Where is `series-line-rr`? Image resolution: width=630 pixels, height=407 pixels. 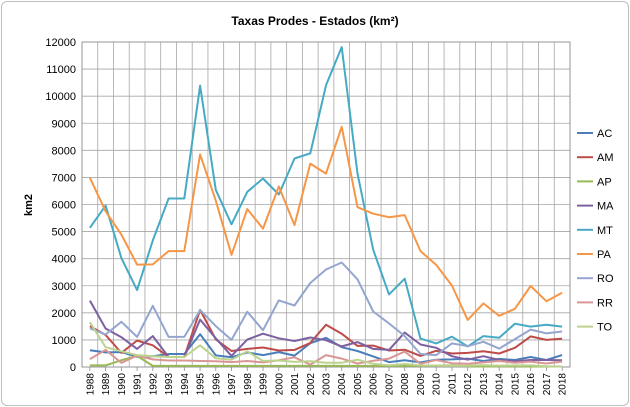 series-line-rr is located at coordinates (326, 357).